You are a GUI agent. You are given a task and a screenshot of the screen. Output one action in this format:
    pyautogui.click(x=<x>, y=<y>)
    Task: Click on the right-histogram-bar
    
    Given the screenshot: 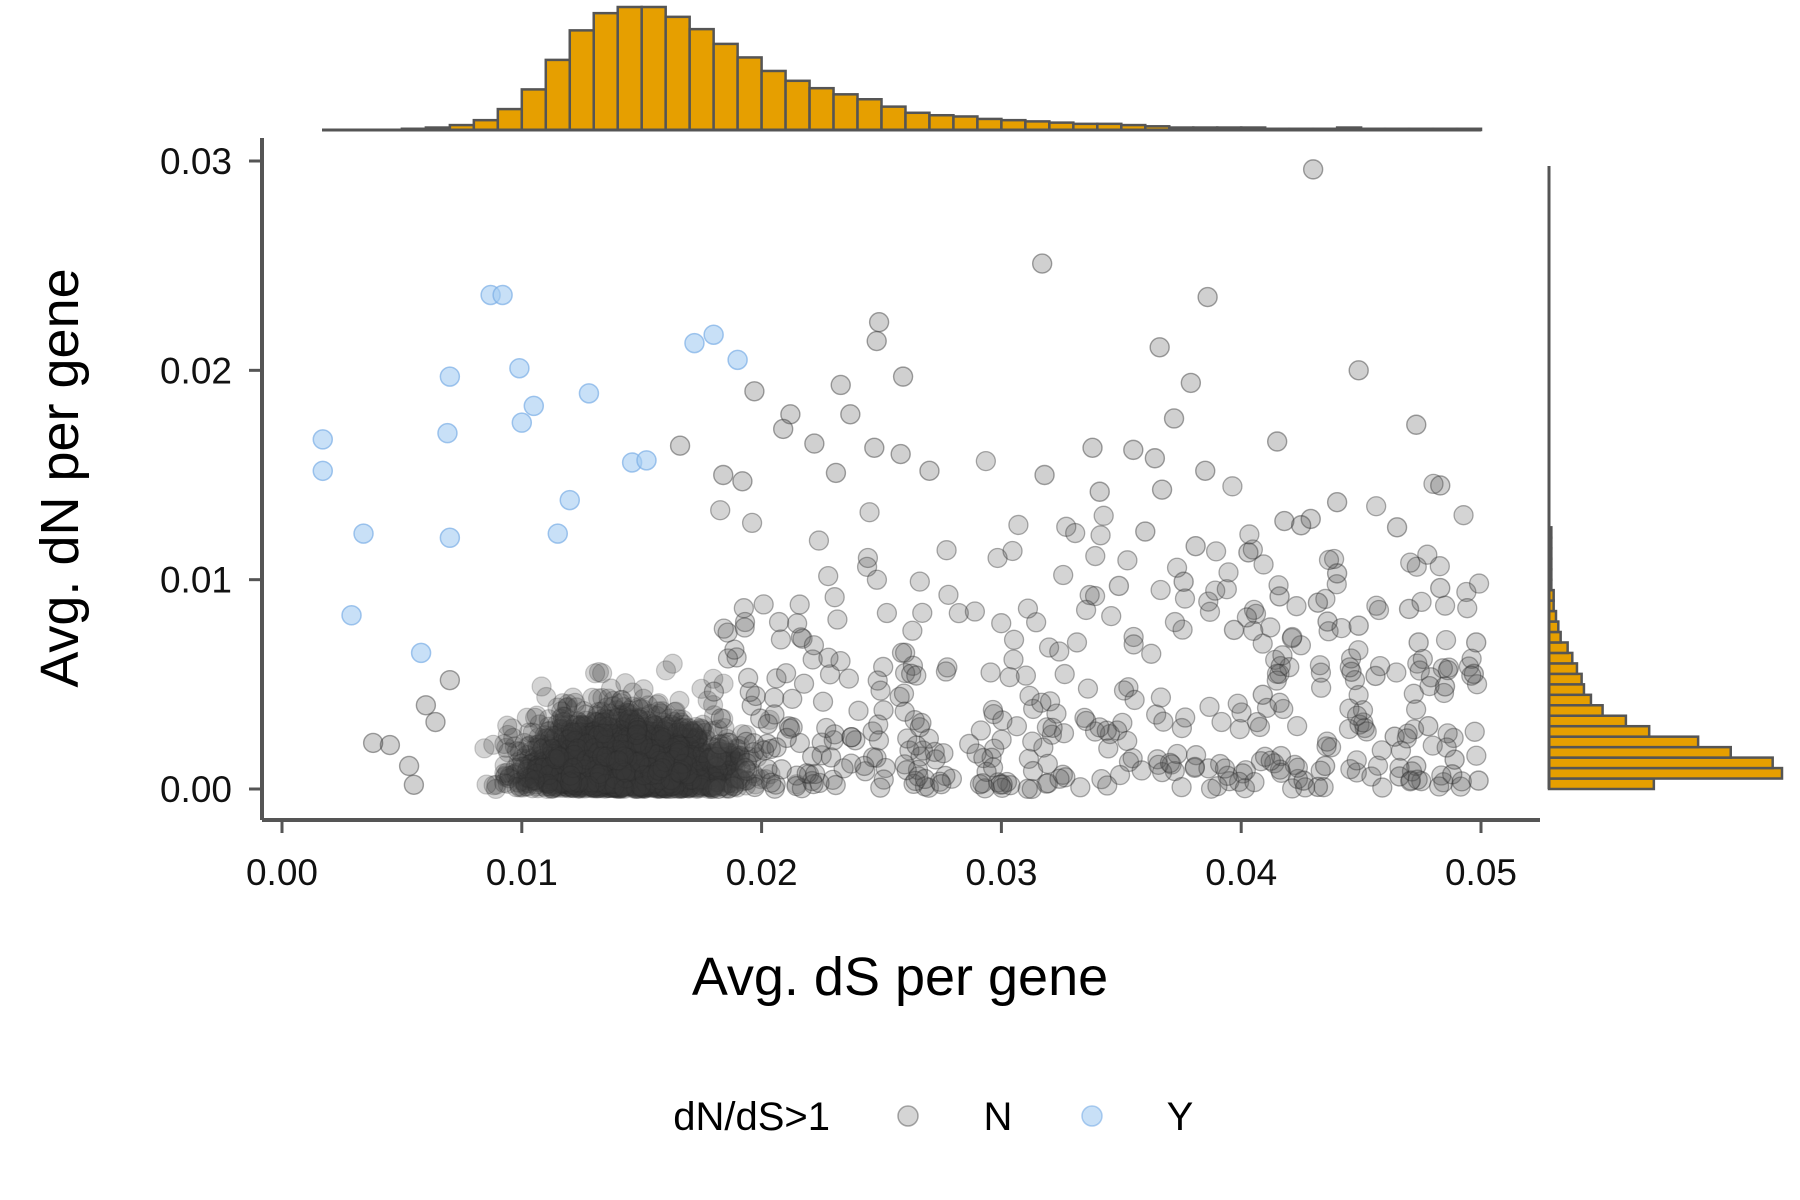 What is the action you would take?
    pyautogui.click(x=1639, y=752)
    